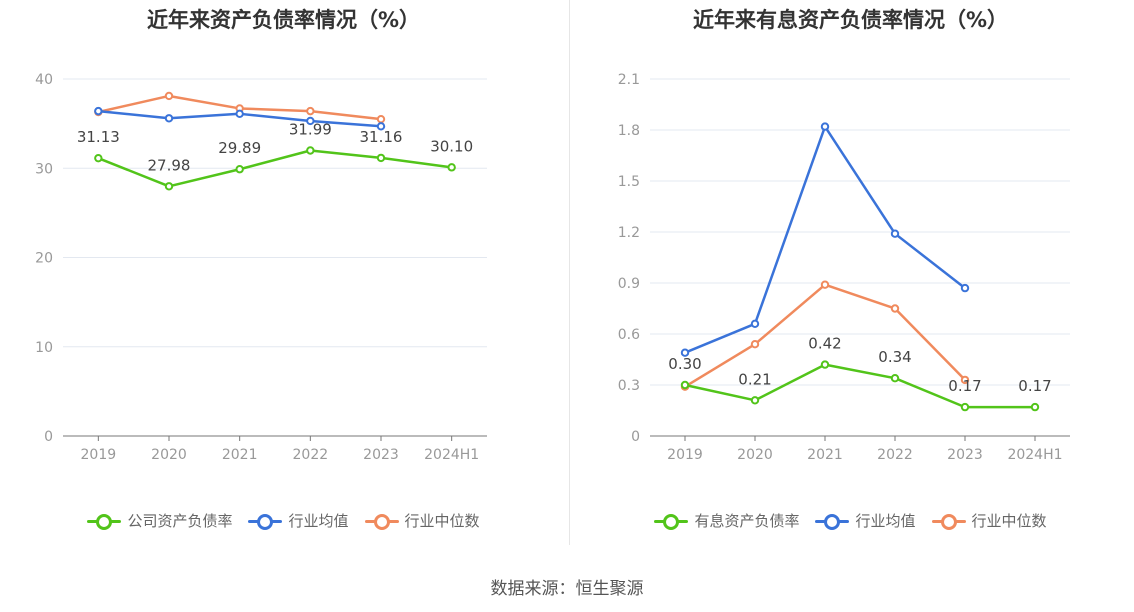 The height and width of the screenshot is (612, 1134). I want to click on y-tick-label: 0.6, so click(629, 335).